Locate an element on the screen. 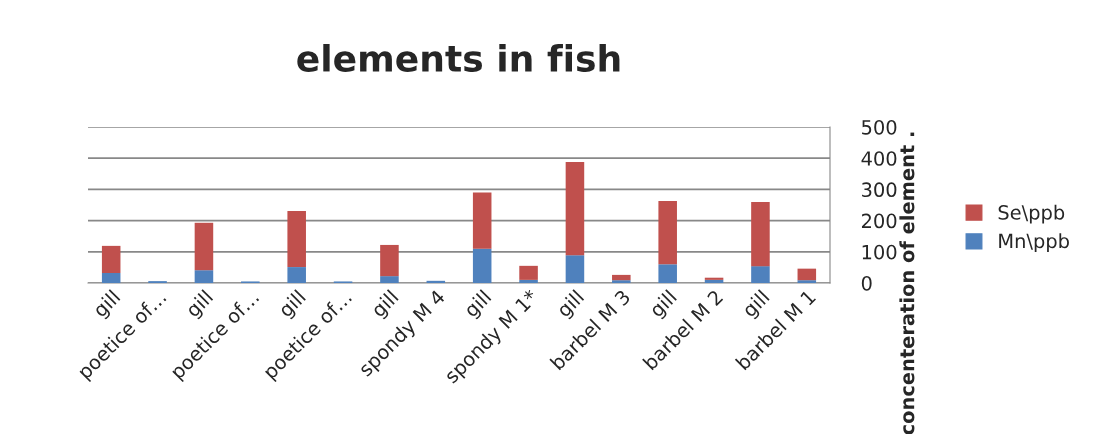 The height and width of the screenshot is (434, 1104). y-tick-label: 400 is located at coordinates (879, 158).